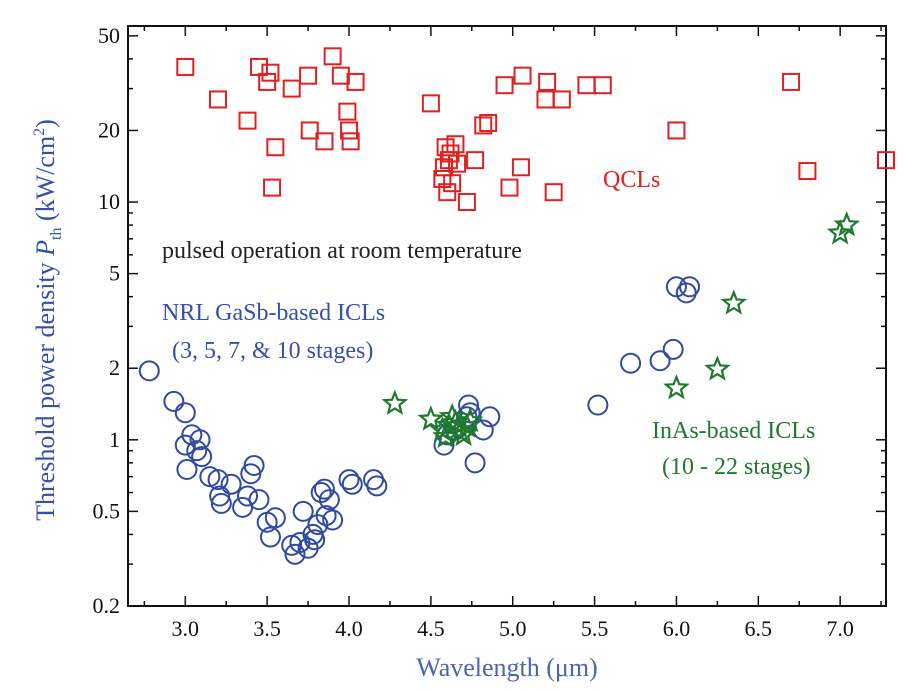  What do you see at coordinates (631, 180) in the screenshot?
I see `qcl-label: QCLs` at bounding box center [631, 180].